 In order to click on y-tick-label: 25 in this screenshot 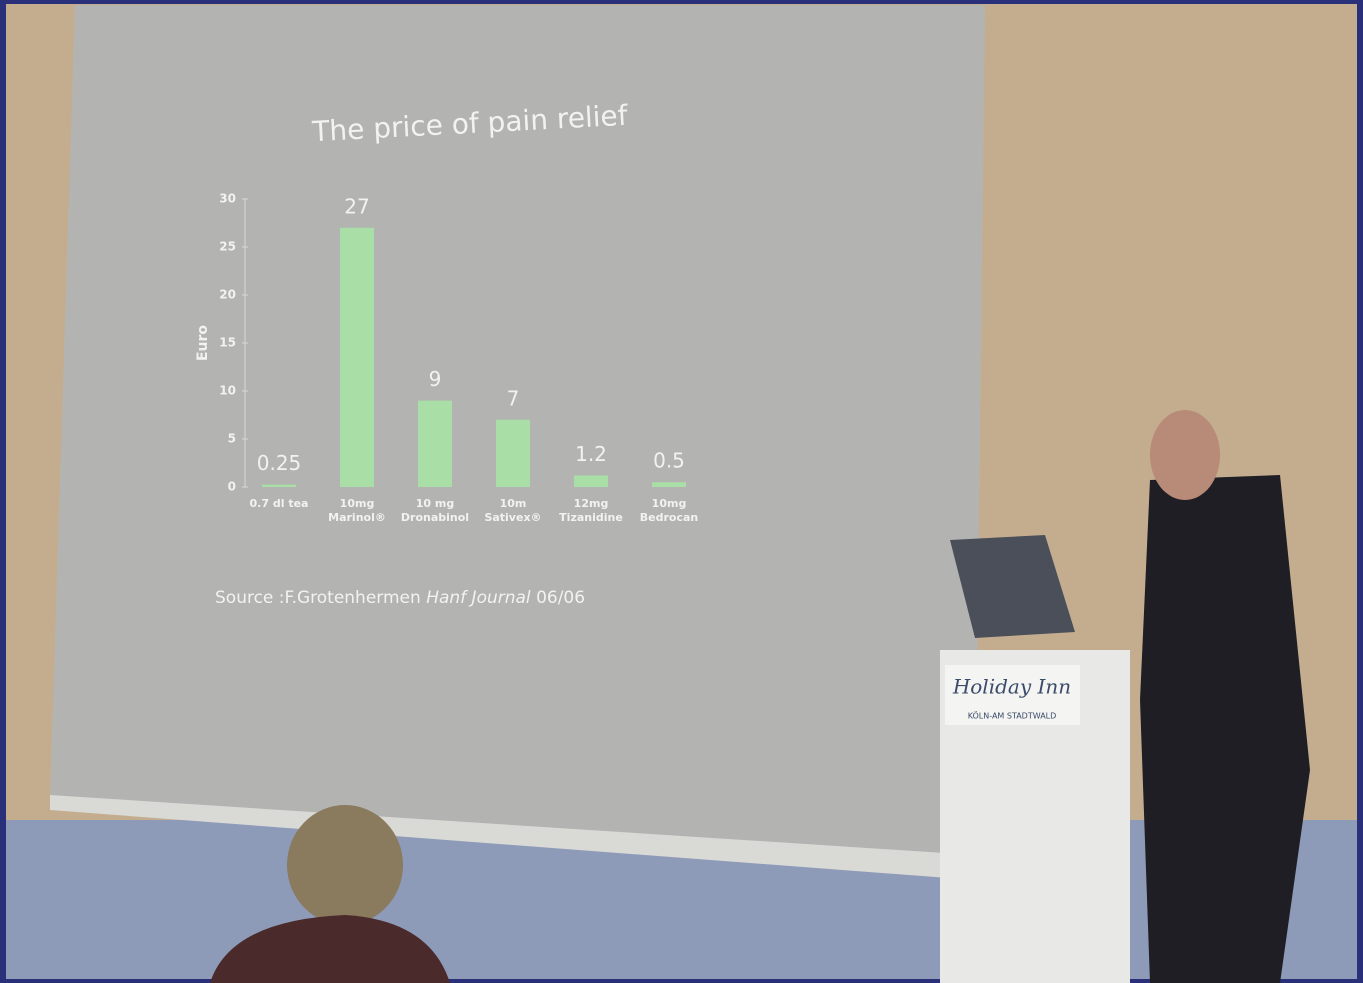, I will do `click(227, 247)`.